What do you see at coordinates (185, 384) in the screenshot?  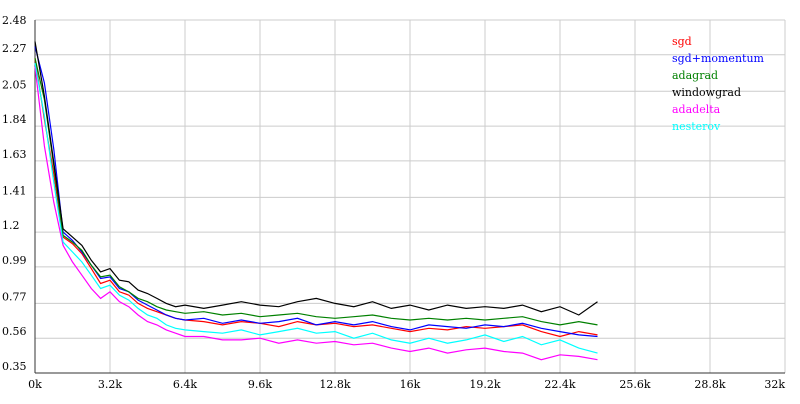 I see `x-tick-label: 6.4k` at bounding box center [185, 384].